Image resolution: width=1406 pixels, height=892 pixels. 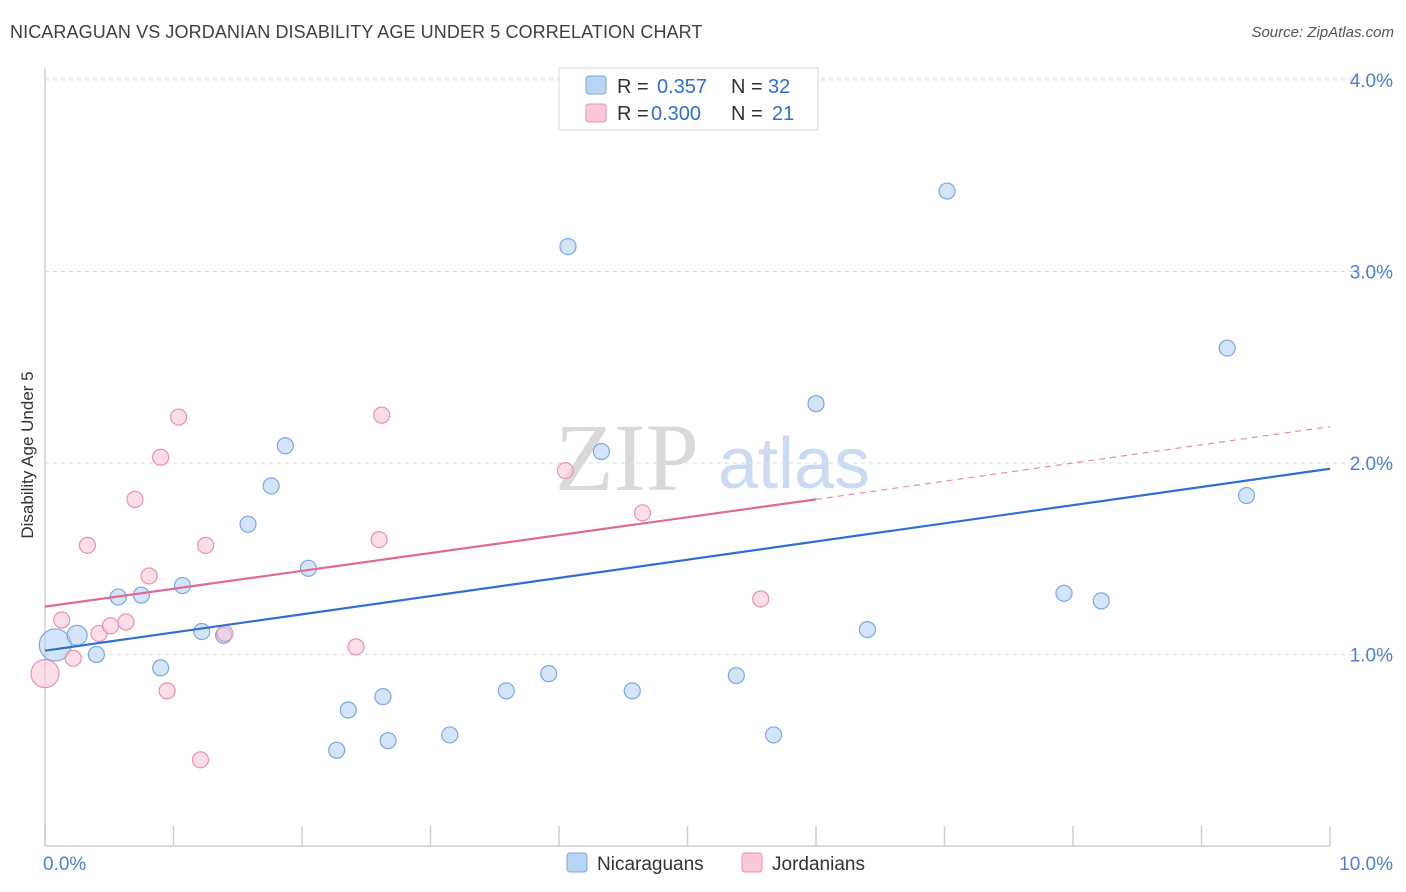 I want to click on source-credit: Source: ZipAtlas.com, so click(x=1322, y=32).